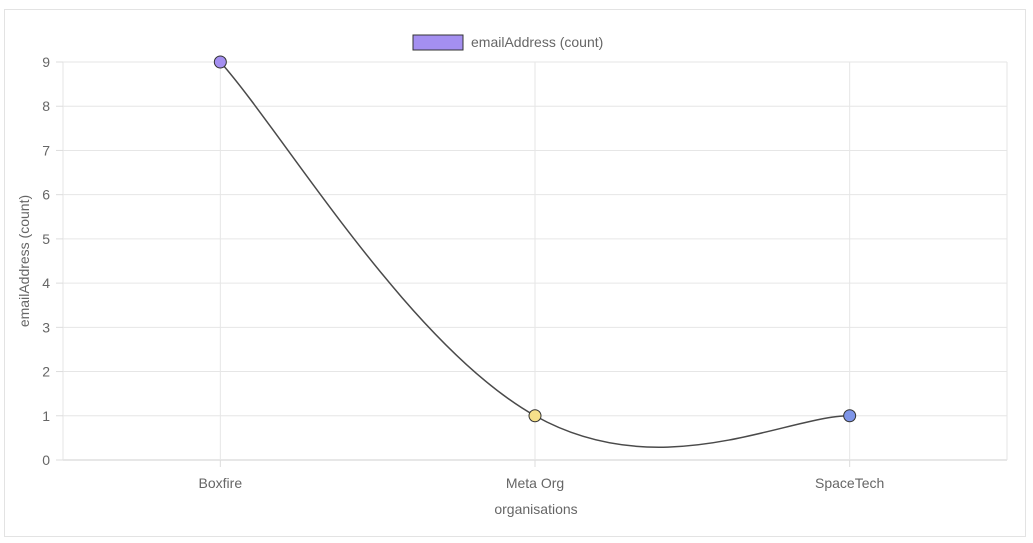 Image resolution: width=1033 pixels, height=543 pixels. Describe the element at coordinates (24, 261) in the screenshot. I see `y-axis-title: emailAddress (count)` at that location.